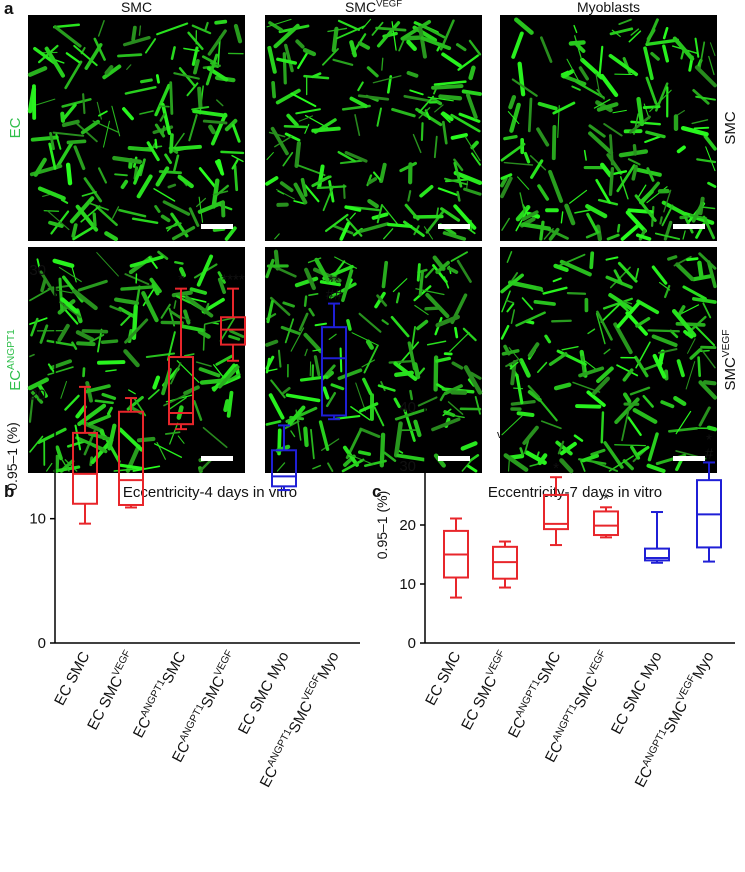 The width and height of the screenshot is (745, 872). Describe the element at coordinates (153, 698) in the screenshot. I see `text-part: ANGPT1` at that location.